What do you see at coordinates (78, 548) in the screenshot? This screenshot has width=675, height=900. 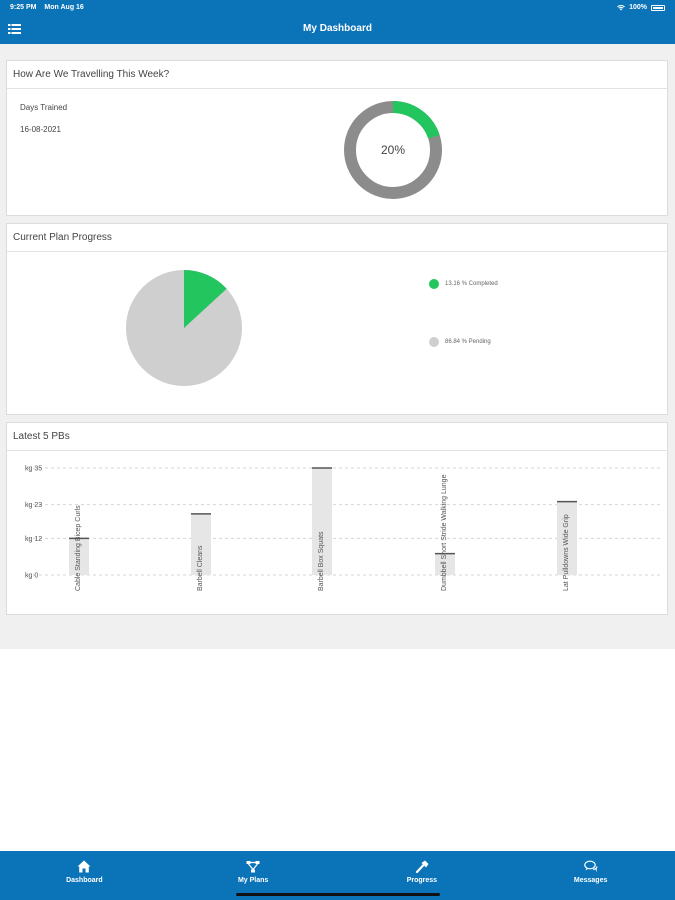 I see `pb-category-label: Cable Standing Bicep Curls` at bounding box center [78, 548].